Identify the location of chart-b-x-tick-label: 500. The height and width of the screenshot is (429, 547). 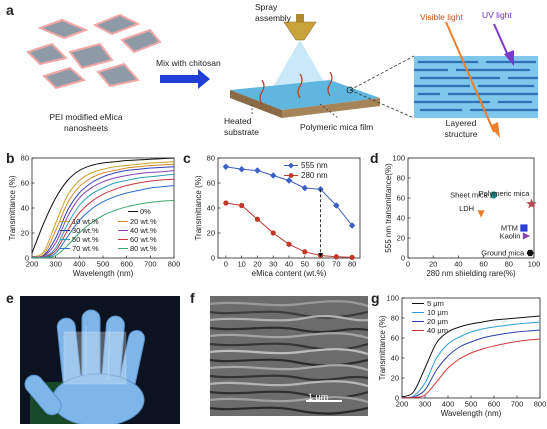
(103, 264).